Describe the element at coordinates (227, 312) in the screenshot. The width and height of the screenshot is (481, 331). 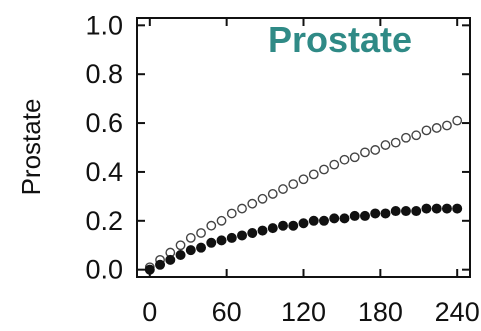
I see `x-tick-label: 60` at that location.